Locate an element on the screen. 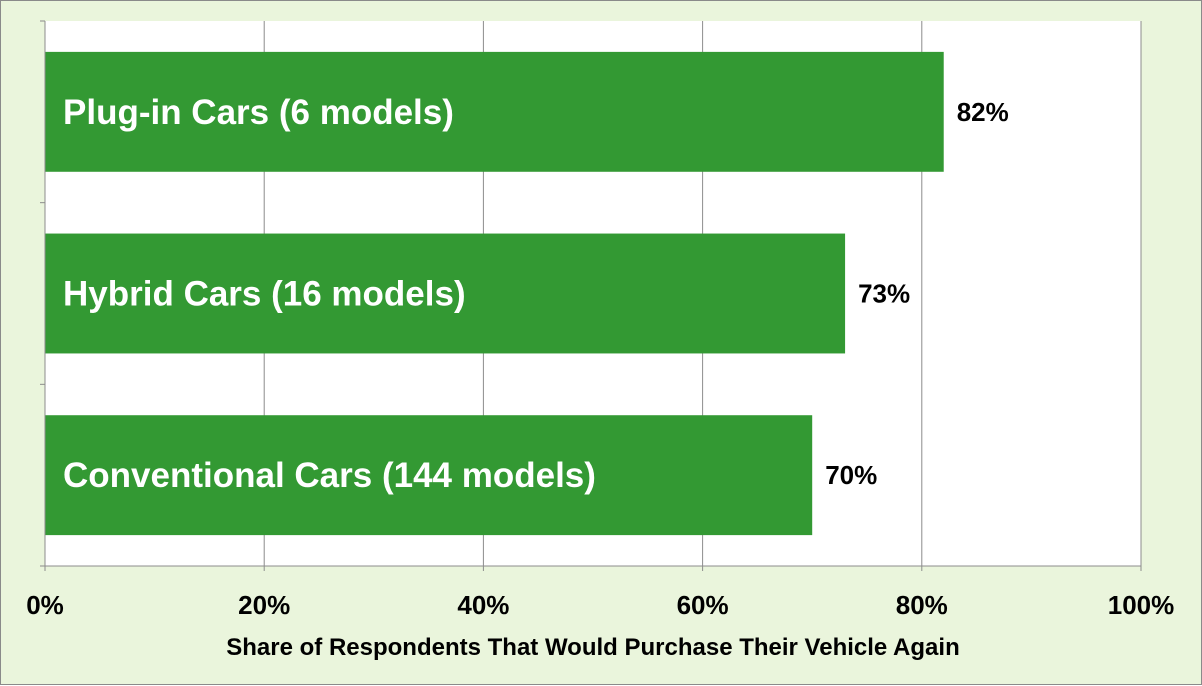 This screenshot has width=1202, height=686. tick-labels: 0% 20% 40% 60% 80% 100% is located at coordinates (600, 605).